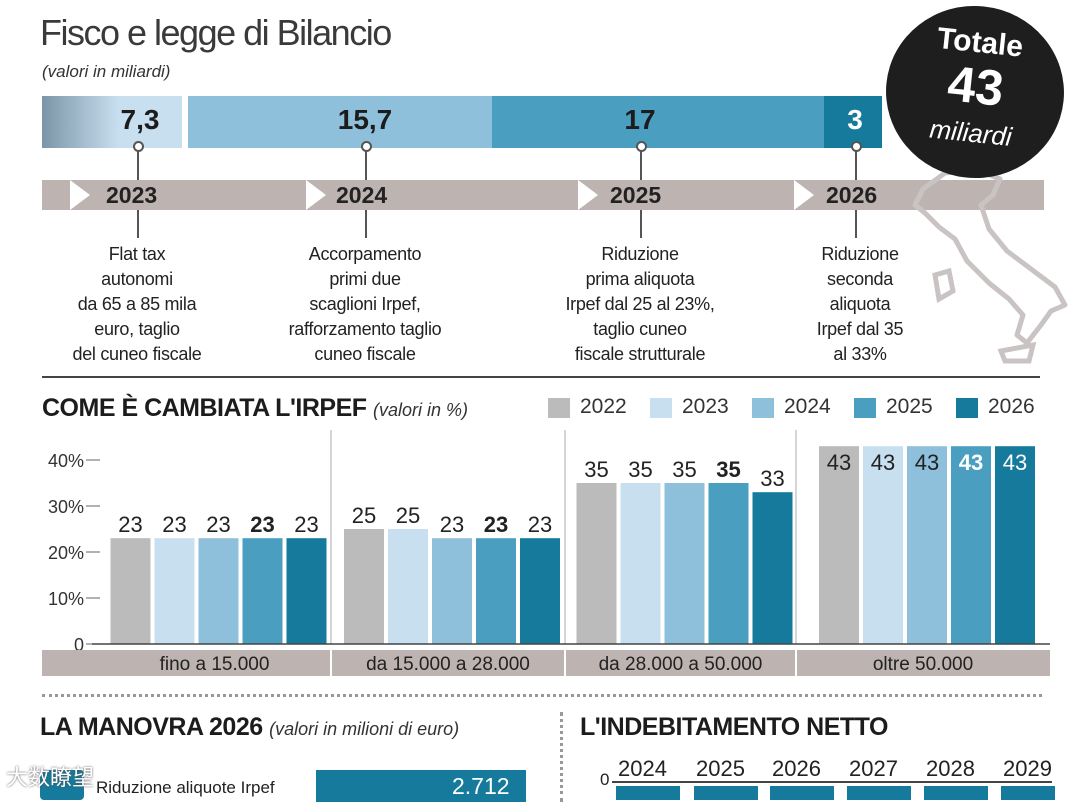  I want to click on desc-line: primi due, so click(365, 279).